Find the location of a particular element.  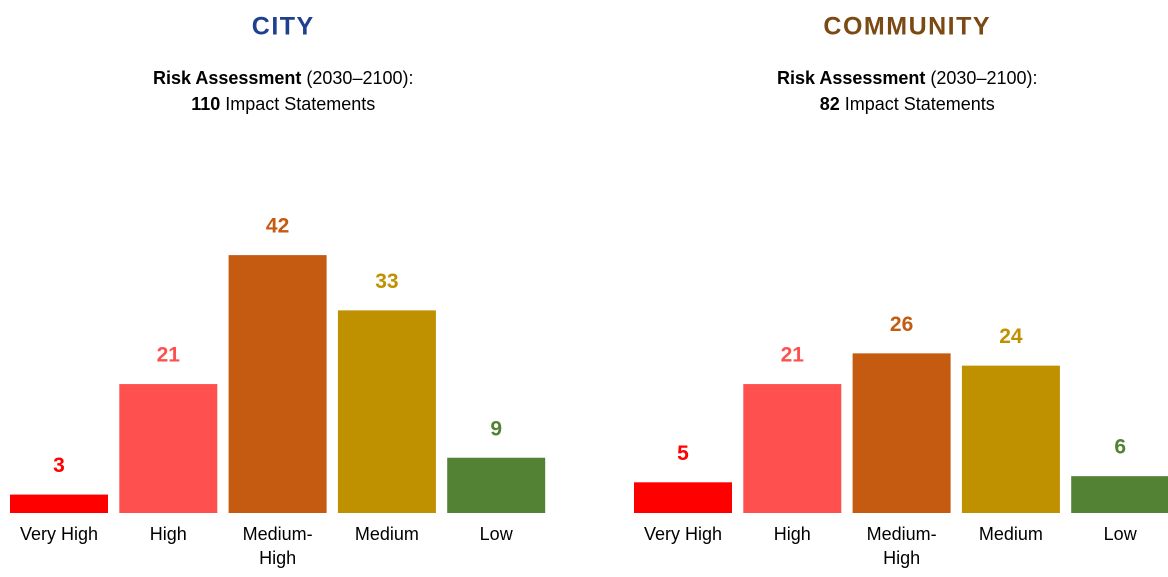

subtitle: 110 Impact Statements is located at coordinates (283, 104).